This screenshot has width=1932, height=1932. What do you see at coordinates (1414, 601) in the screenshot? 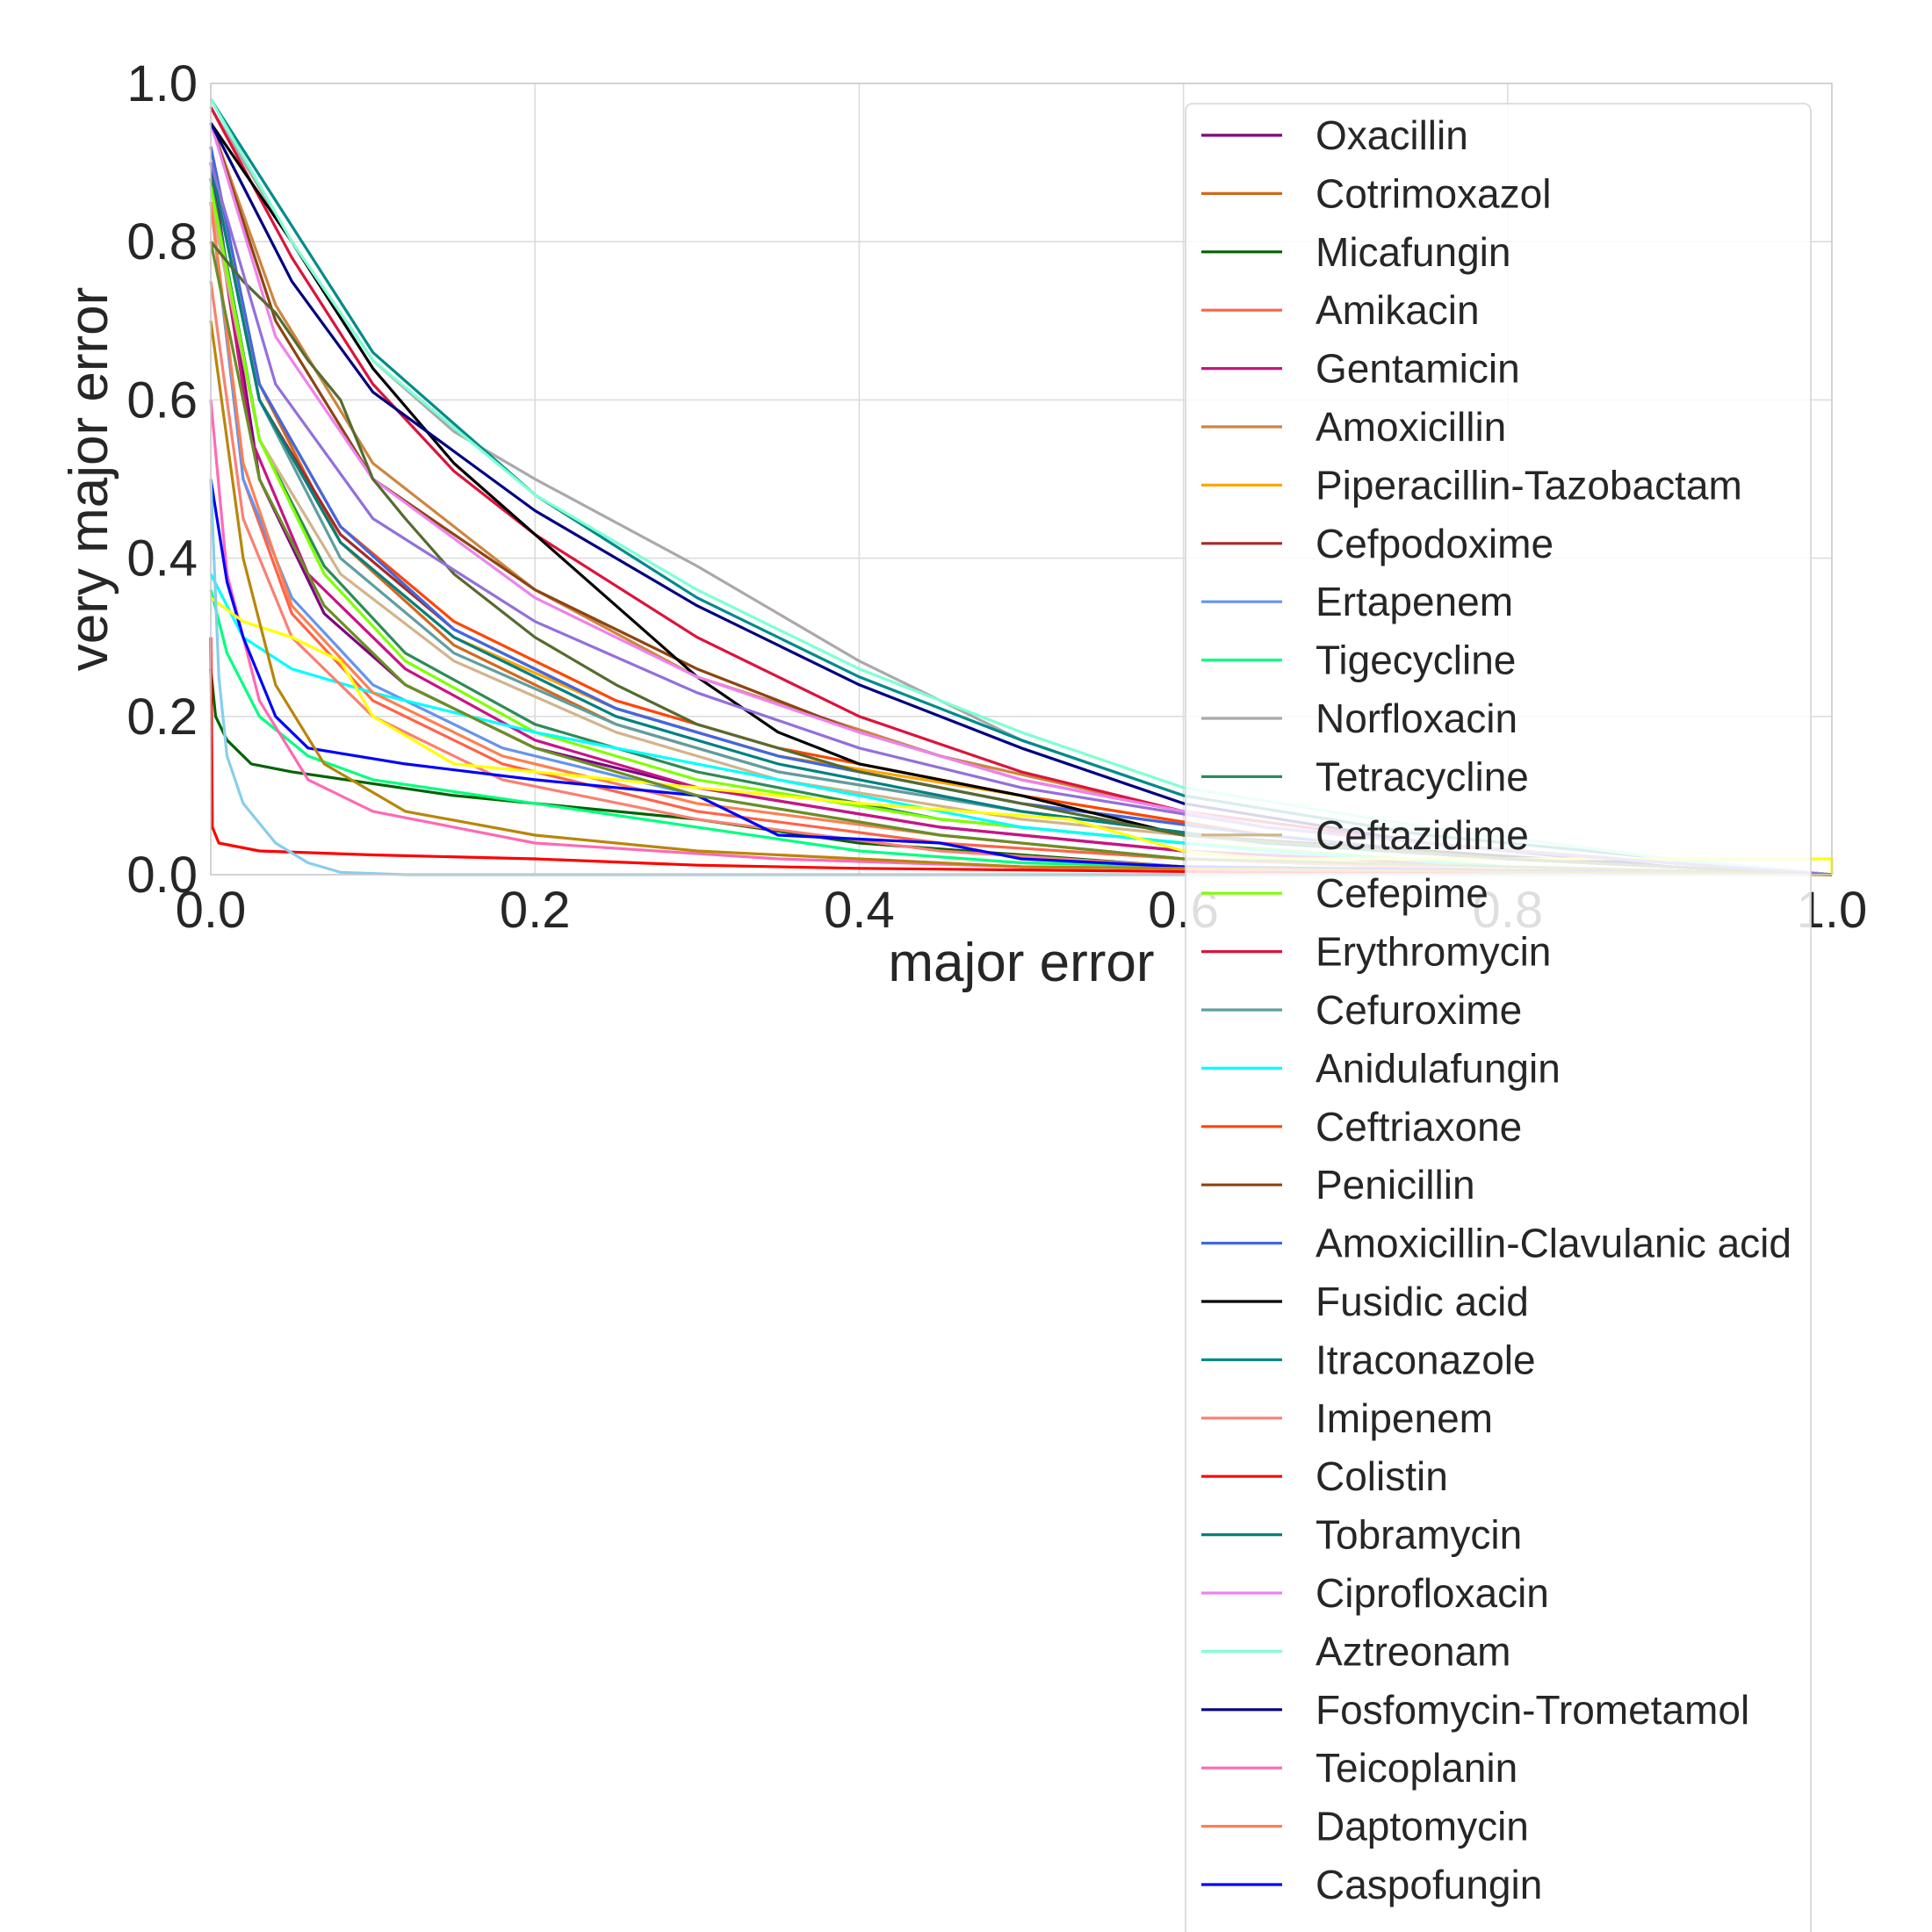
I see `legend-label-ertapenem: Ertapenem` at bounding box center [1414, 601].